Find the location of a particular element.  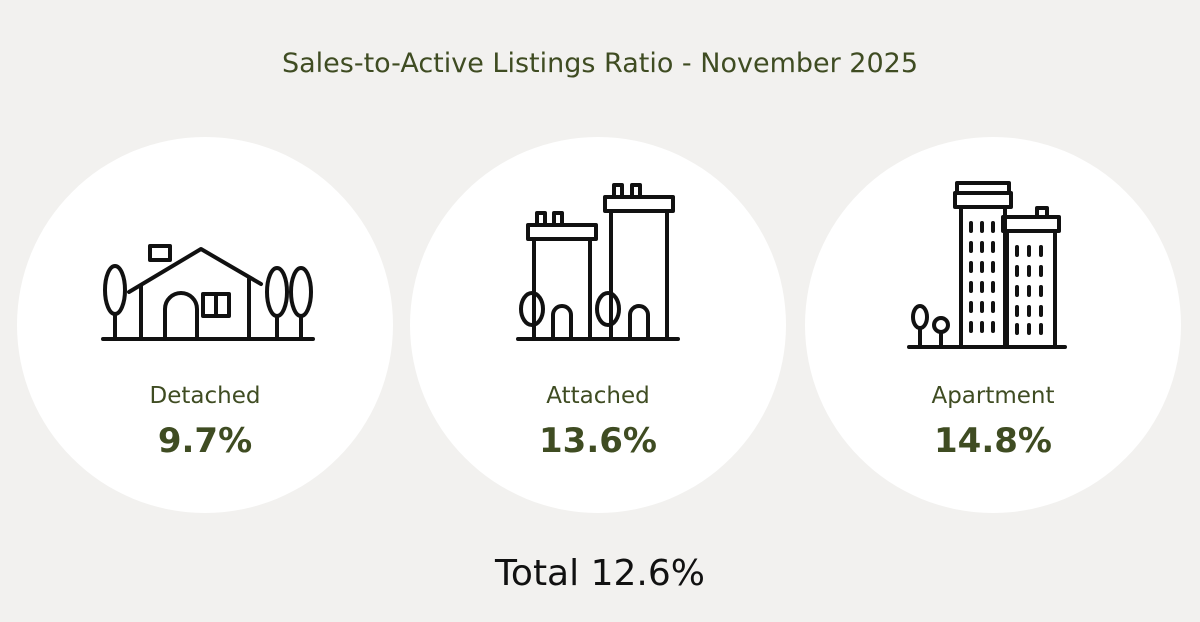

card-value: 9.7% is located at coordinates (205, 441).